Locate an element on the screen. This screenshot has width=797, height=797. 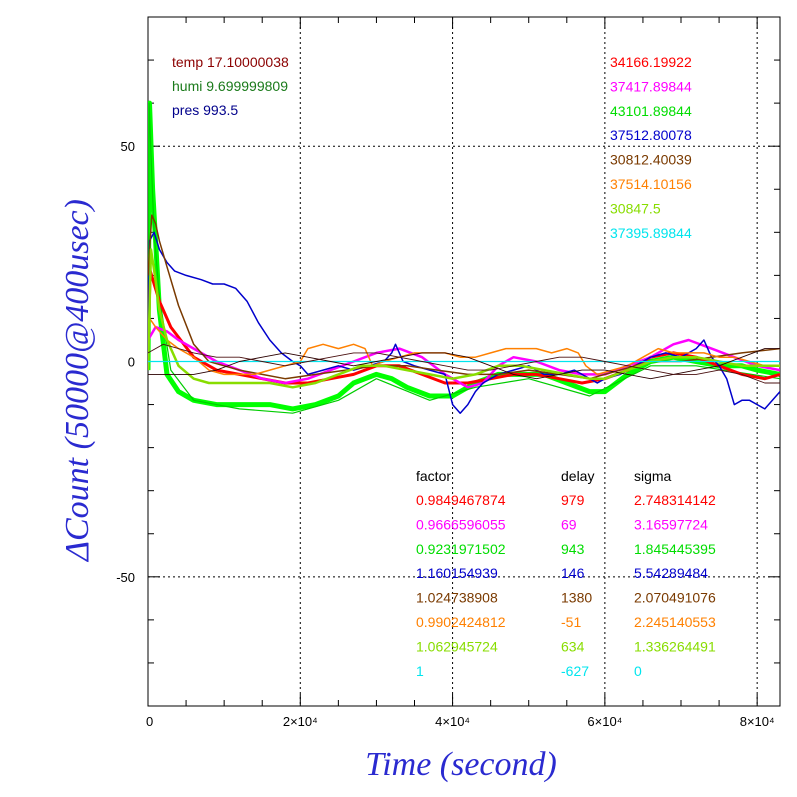
mean-count-label: 30847.5 is located at coordinates (635, 208).